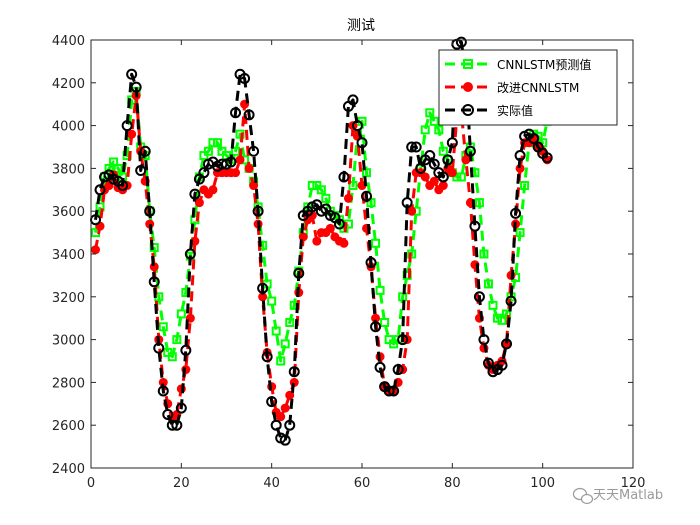  Describe the element at coordinates (68, 84) in the screenshot. I see `y-tick-label: 4200` at that location.